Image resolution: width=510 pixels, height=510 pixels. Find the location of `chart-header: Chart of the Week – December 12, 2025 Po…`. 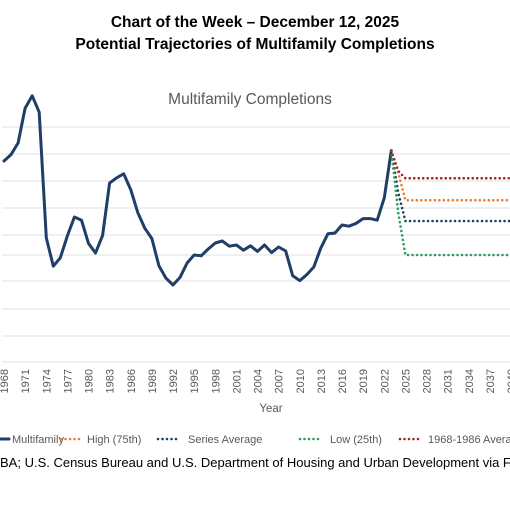

chart-header: Chart of the Week – December 12, 2025 Po… is located at coordinates (255, 34).